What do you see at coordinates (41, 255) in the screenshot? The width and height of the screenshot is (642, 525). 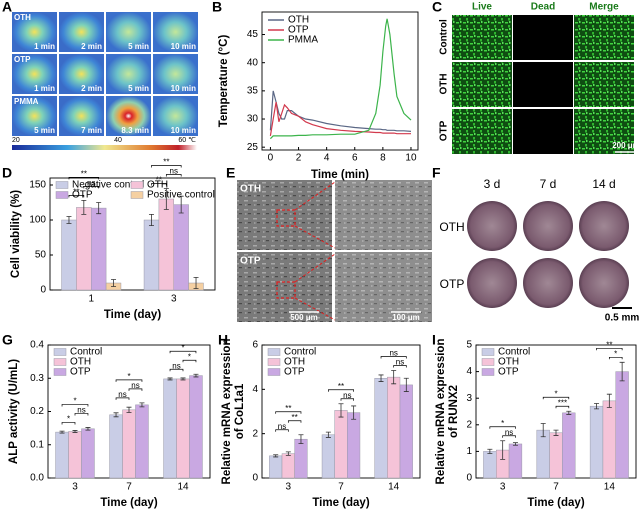 I see `y-tick-label: 50` at bounding box center [41, 255].